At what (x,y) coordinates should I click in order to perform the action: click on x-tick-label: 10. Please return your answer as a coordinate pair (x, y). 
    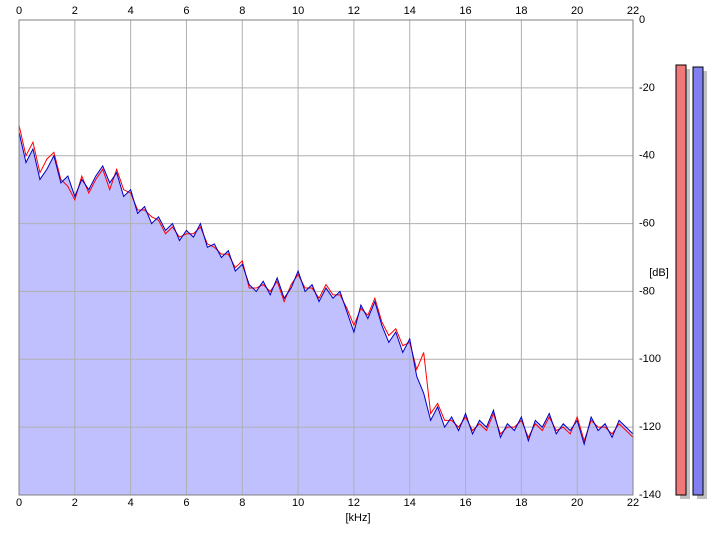
    Looking at the image, I should click on (298, 503).